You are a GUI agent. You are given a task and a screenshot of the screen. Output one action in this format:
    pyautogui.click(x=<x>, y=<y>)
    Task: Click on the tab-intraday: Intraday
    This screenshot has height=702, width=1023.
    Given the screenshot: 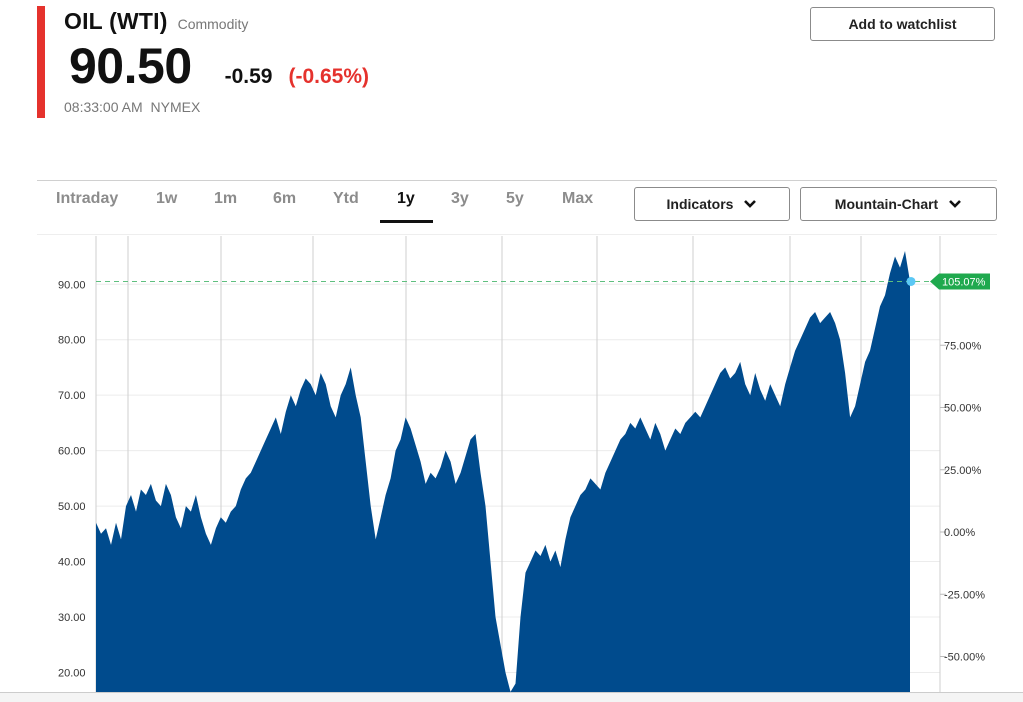 What is the action you would take?
    pyautogui.click(x=87, y=198)
    